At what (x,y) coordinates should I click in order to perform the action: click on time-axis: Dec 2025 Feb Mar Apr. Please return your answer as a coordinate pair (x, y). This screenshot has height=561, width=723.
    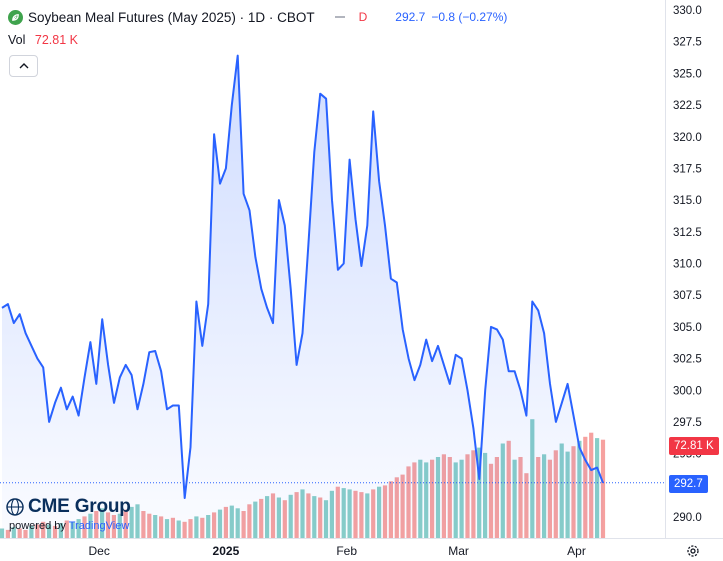
    Looking at the image, I should click on (337, 551).